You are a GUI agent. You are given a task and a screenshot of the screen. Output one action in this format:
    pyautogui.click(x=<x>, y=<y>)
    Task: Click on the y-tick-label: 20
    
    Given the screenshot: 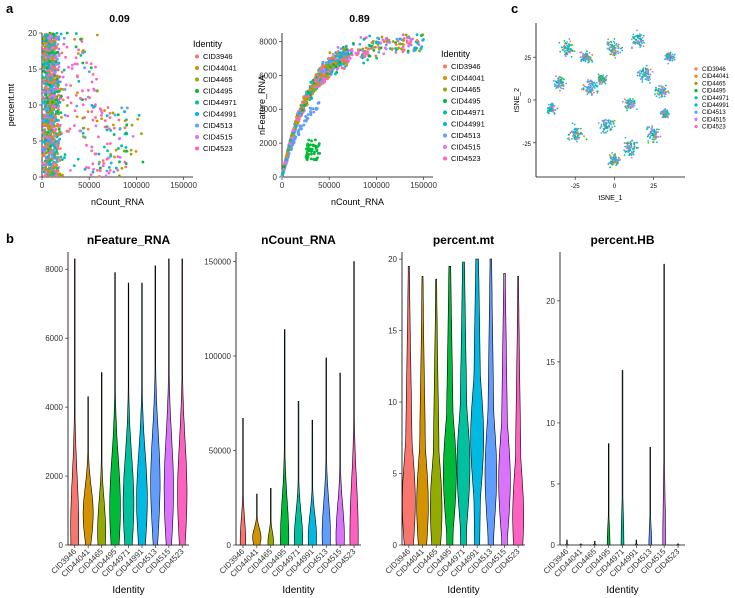 What is the action you would take?
    pyautogui.click(x=32, y=33)
    